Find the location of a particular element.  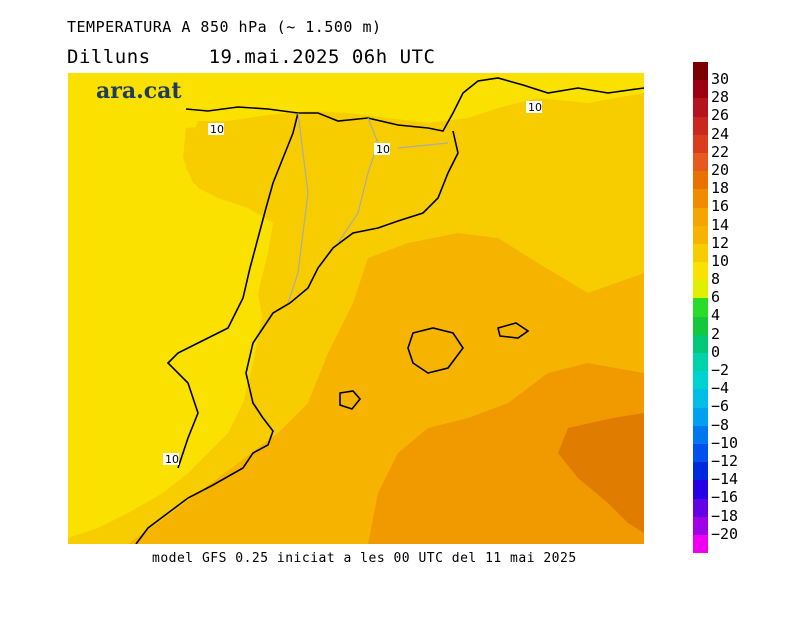

scale-label: −14 is located at coordinates (725, 479).